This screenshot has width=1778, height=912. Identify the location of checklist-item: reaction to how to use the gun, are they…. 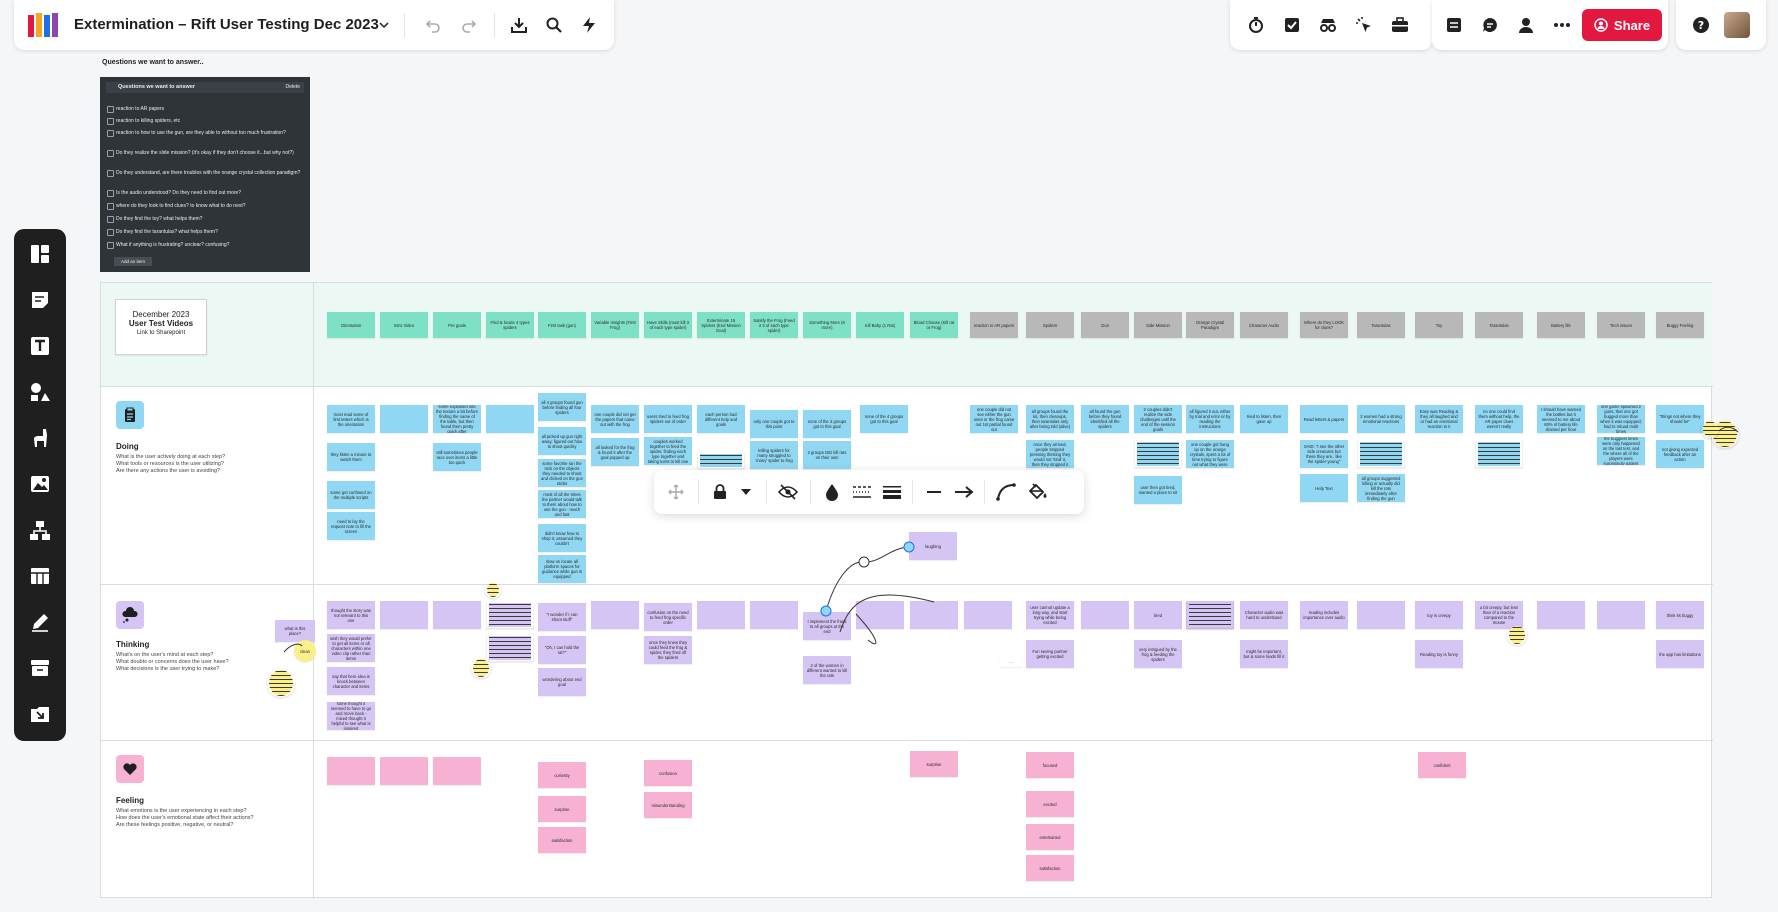
(205, 133).